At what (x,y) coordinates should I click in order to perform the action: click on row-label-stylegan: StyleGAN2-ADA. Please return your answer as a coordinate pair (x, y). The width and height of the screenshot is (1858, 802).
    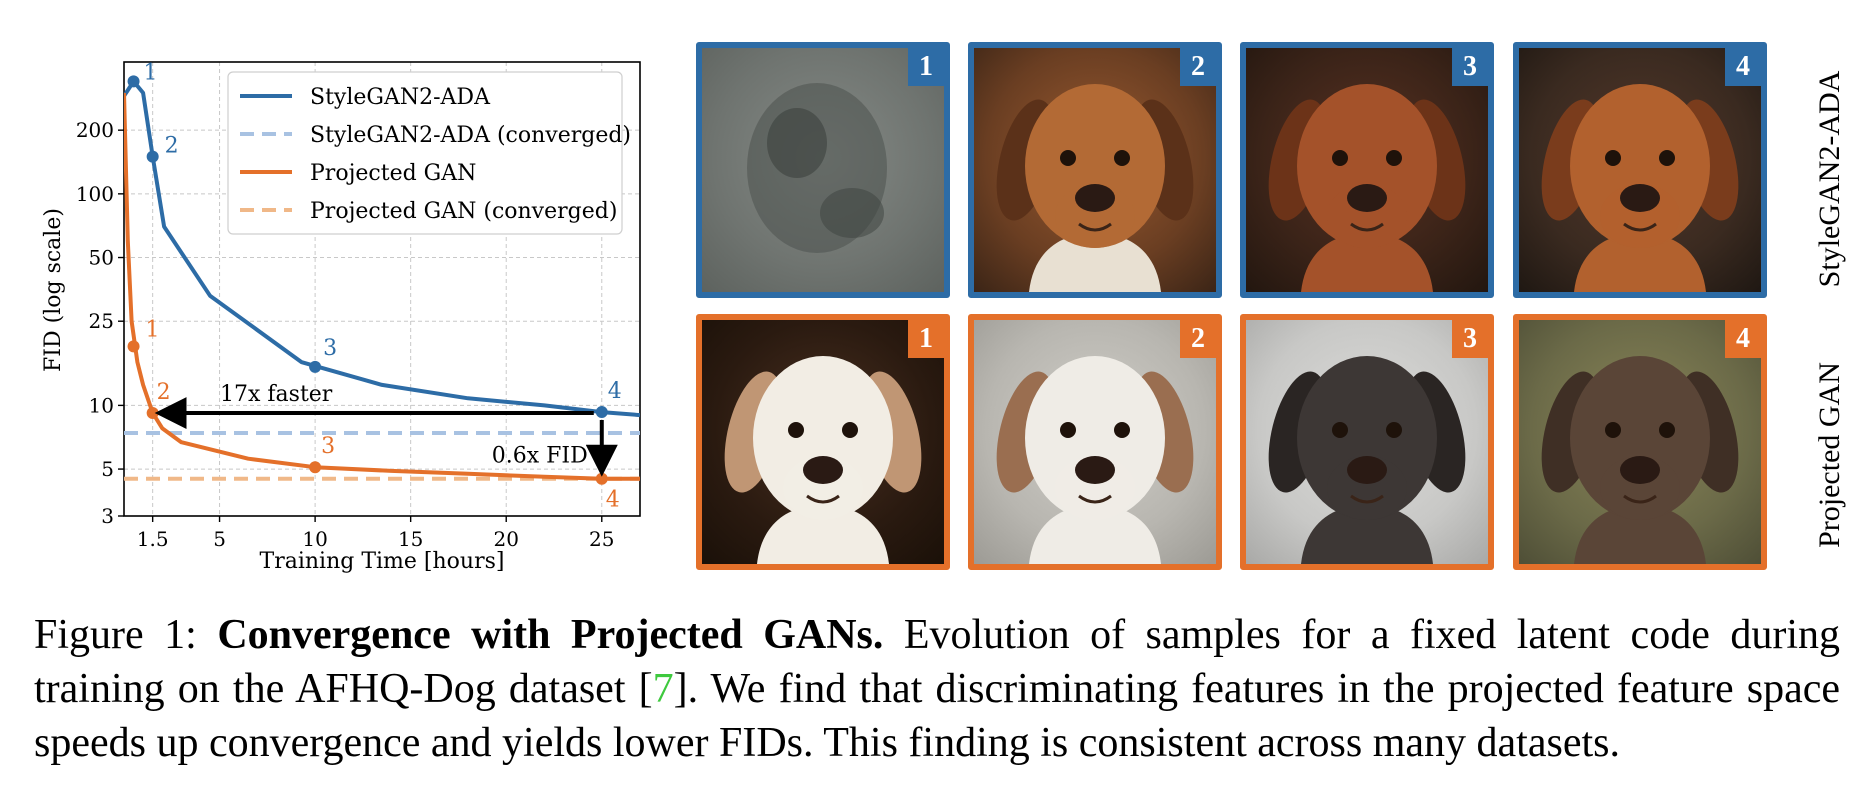
    Looking at the image, I should click on (1829, 179).